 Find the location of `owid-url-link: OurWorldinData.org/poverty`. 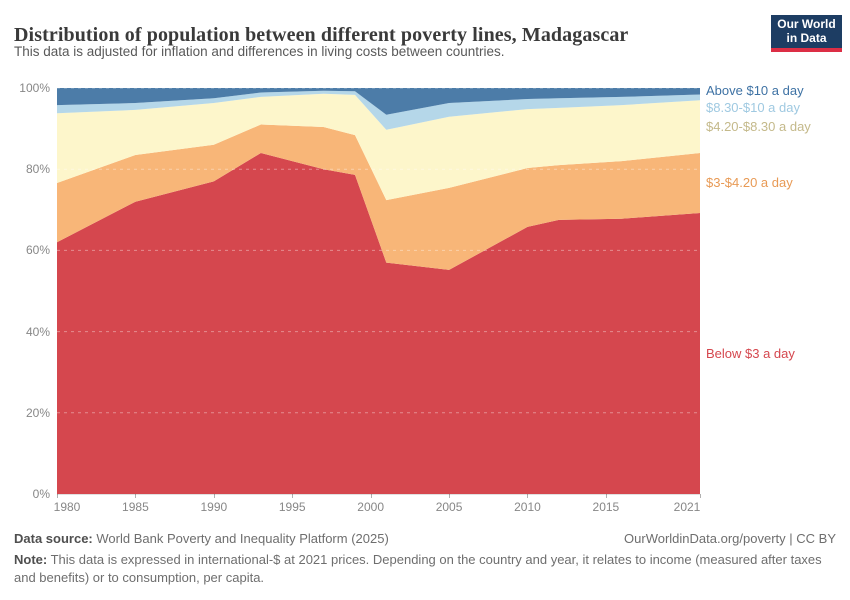

owid-url-link: OurWorldinData.org/poverty is located at coordinates (705, 538).